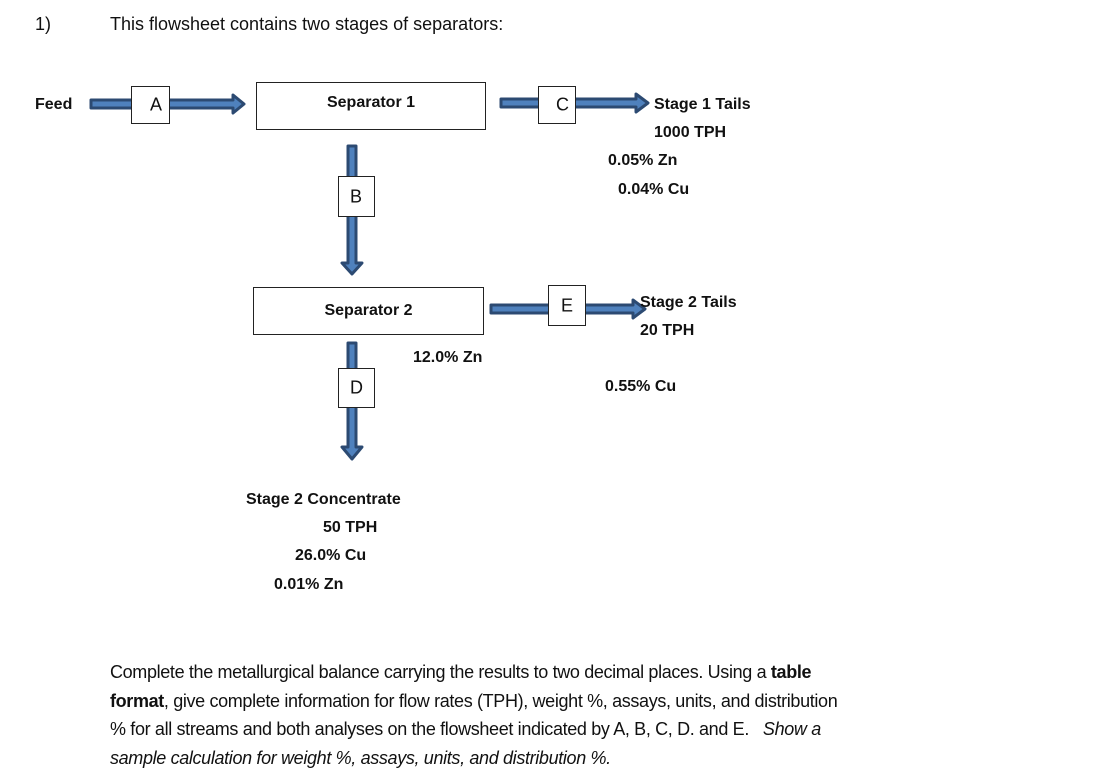 The height and width of the screenshot is (774, 1108). What do you see at coordinates (643, 160) in the screenshot?
I see `stage1-tails-zn: 0.05% Zn` at bounding box center [643, 160].